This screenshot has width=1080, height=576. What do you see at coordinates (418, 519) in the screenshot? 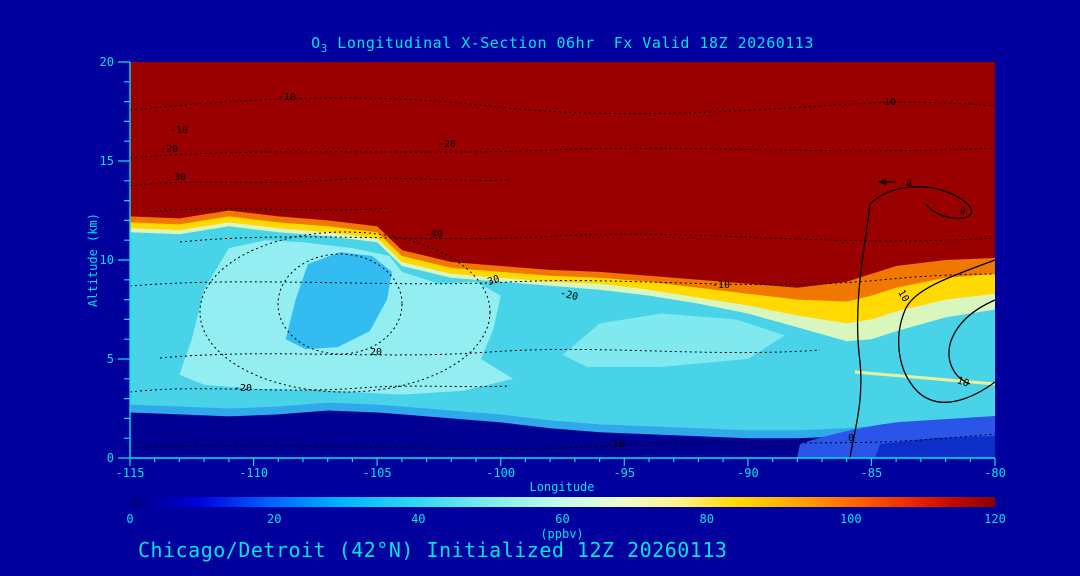
I see `colorbar-tick-label: 40` at bounding box center [418, 519].